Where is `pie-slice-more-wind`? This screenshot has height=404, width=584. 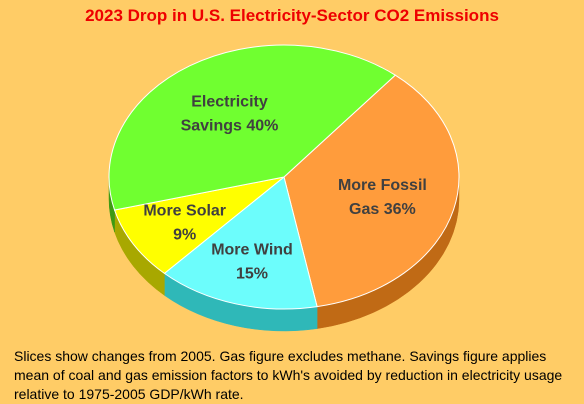
pie-slice-more-wind is located at coordinates (240, 243).